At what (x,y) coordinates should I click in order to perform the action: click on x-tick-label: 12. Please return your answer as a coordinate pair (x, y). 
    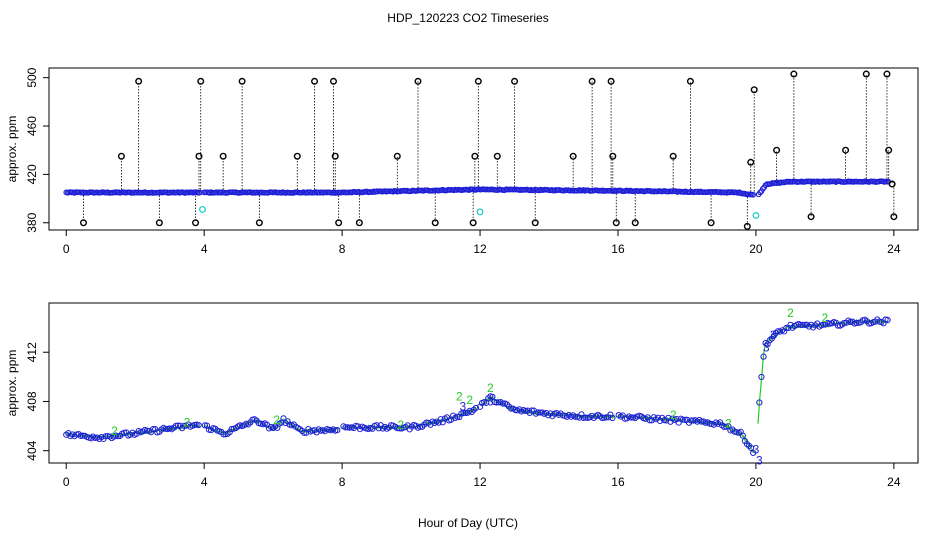
    Looking at the image, I should click on (480, 482).